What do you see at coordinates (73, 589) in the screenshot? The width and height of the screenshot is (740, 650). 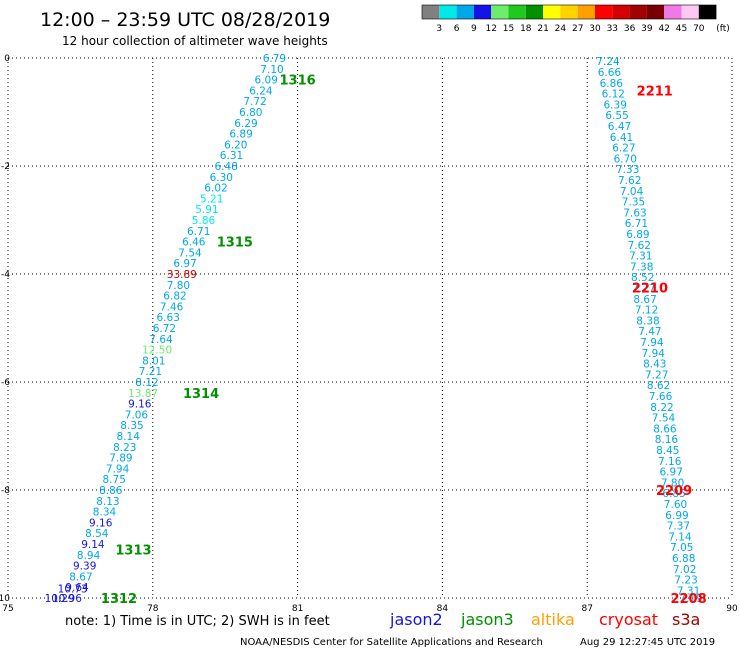 I see `data-point-label: 10.73` at bounding box center [73, 589].